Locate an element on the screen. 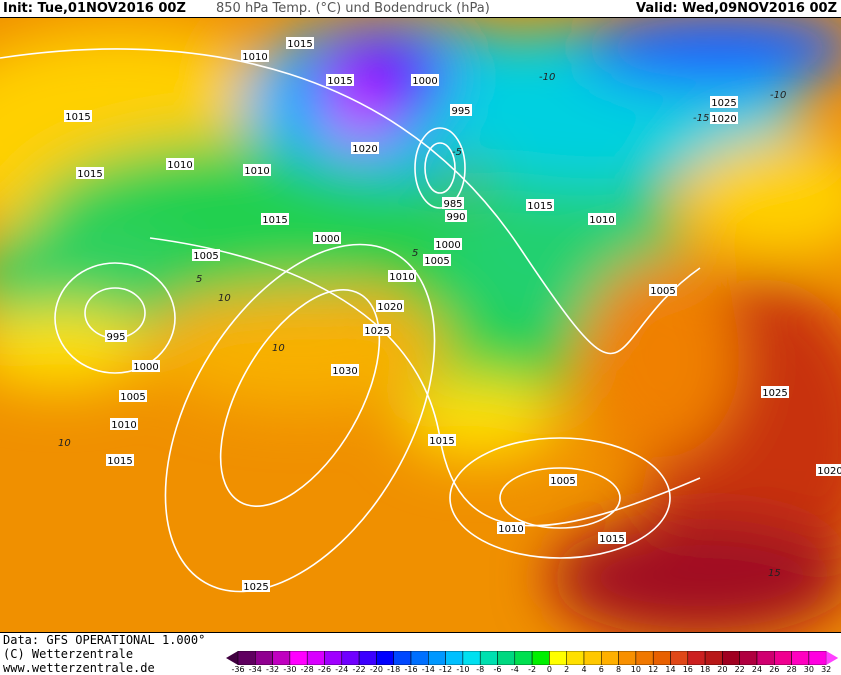 Image resolution: width=841 pixels, height=675 pixels. colorbar-tick: -22 is located at coordinates (359, 669).